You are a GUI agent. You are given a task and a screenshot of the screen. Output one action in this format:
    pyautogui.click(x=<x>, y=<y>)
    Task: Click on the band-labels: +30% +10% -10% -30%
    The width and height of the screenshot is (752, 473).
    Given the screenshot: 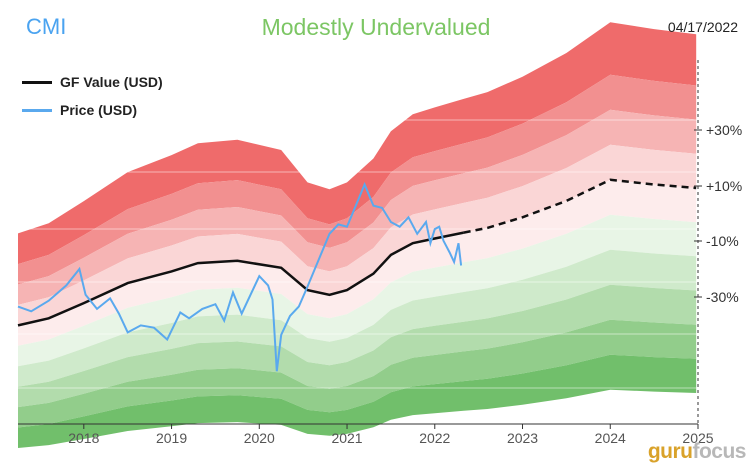 What is the action you would take?
    pyautogui.click(x=718, y=213)
    